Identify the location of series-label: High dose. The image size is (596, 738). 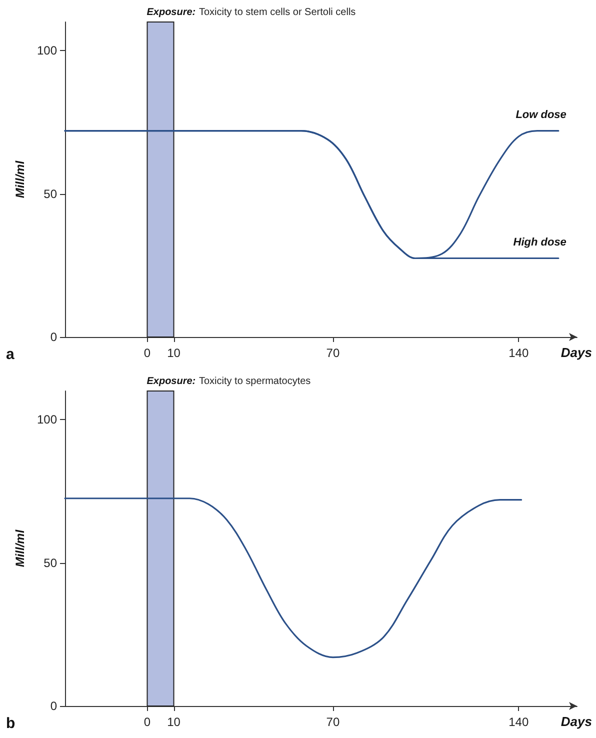
(539, 242).